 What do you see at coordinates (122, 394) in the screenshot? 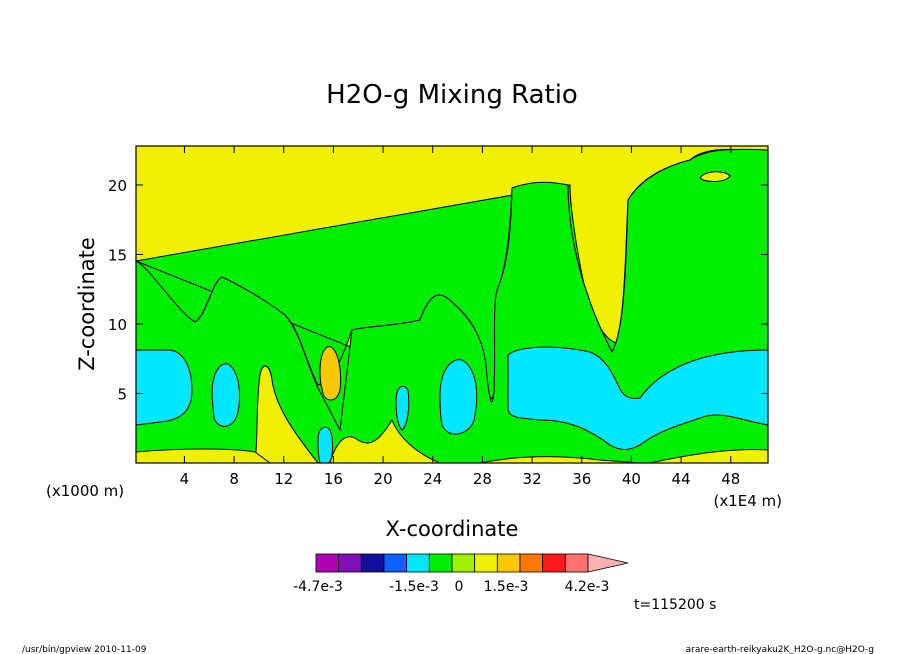
I see `y-tick-label: 5` at bounding box center [122, 394].